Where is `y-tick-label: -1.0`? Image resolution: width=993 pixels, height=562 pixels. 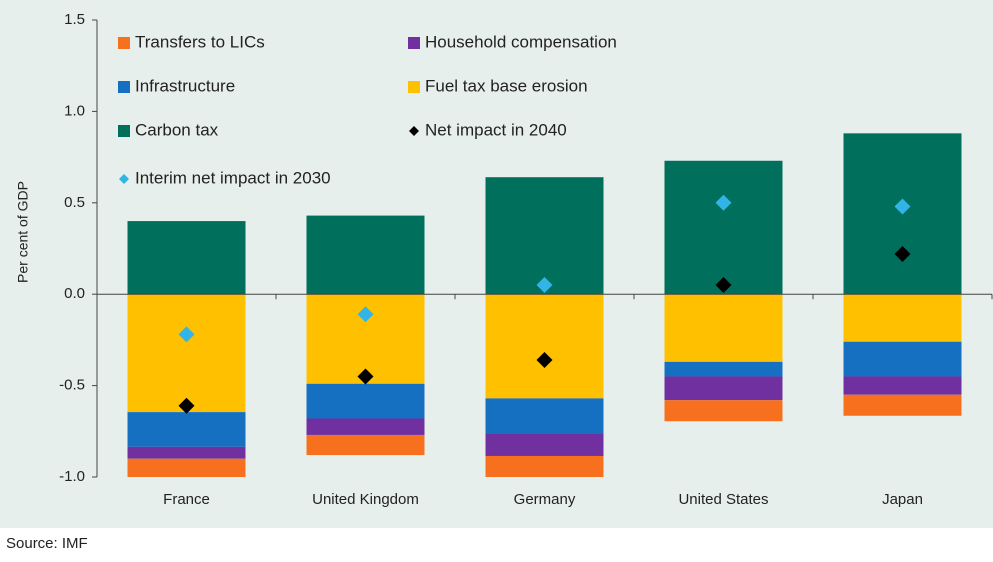 y-tick-label: -1.0 is located at coordinates (72, 476).